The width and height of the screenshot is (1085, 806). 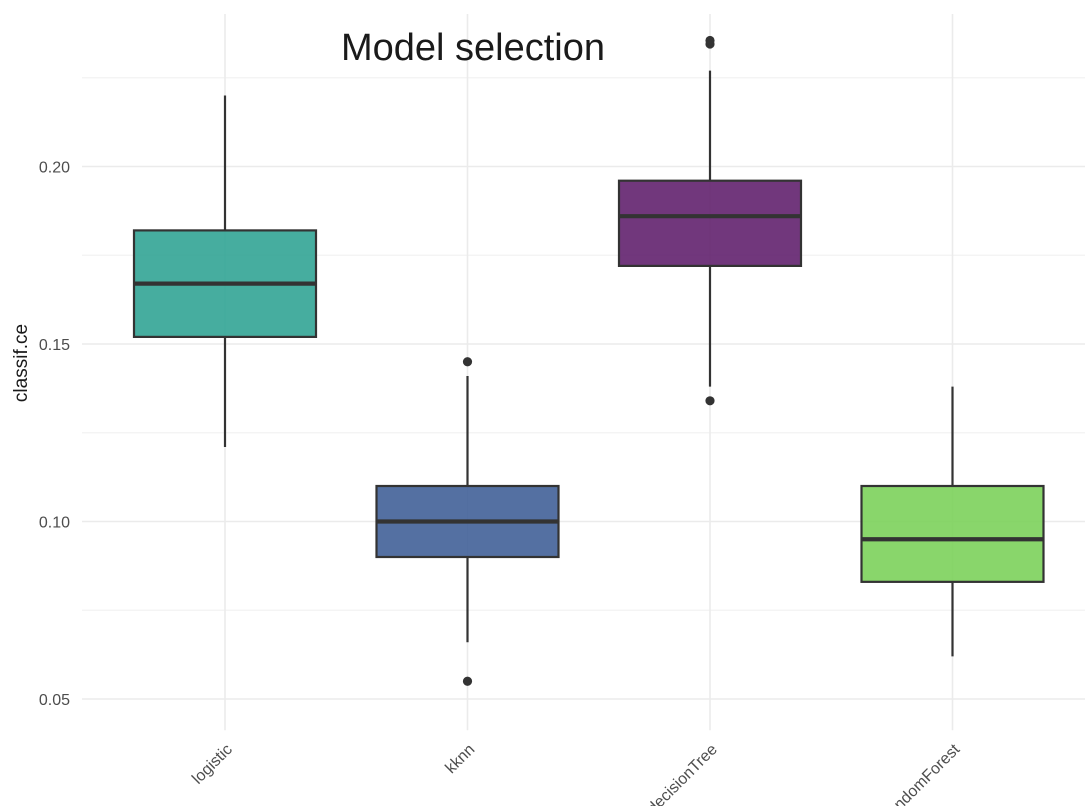 I want to click on box-decisionTree, so click(x=710, y=220).